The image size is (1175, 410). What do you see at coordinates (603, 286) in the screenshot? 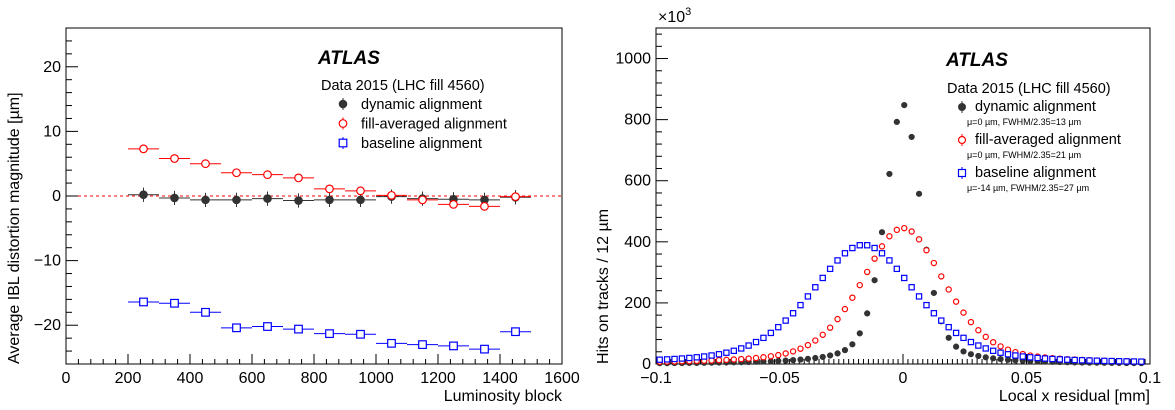
I see `right-y-axis-label: Hits on tracks / 12 µm` at bounding box center [603, 286].